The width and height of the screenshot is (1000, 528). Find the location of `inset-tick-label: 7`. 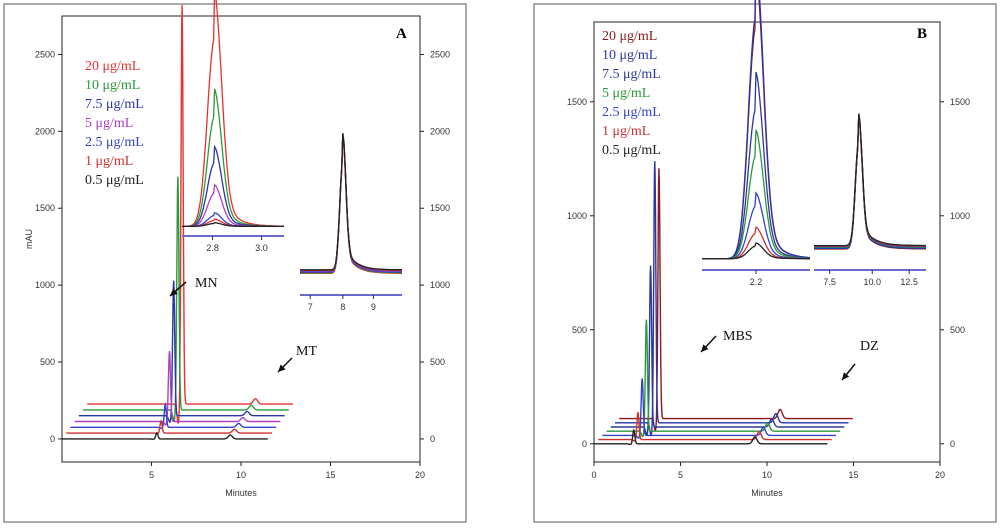

inset-tick-label: 7 is located at coordinates (310, 307).